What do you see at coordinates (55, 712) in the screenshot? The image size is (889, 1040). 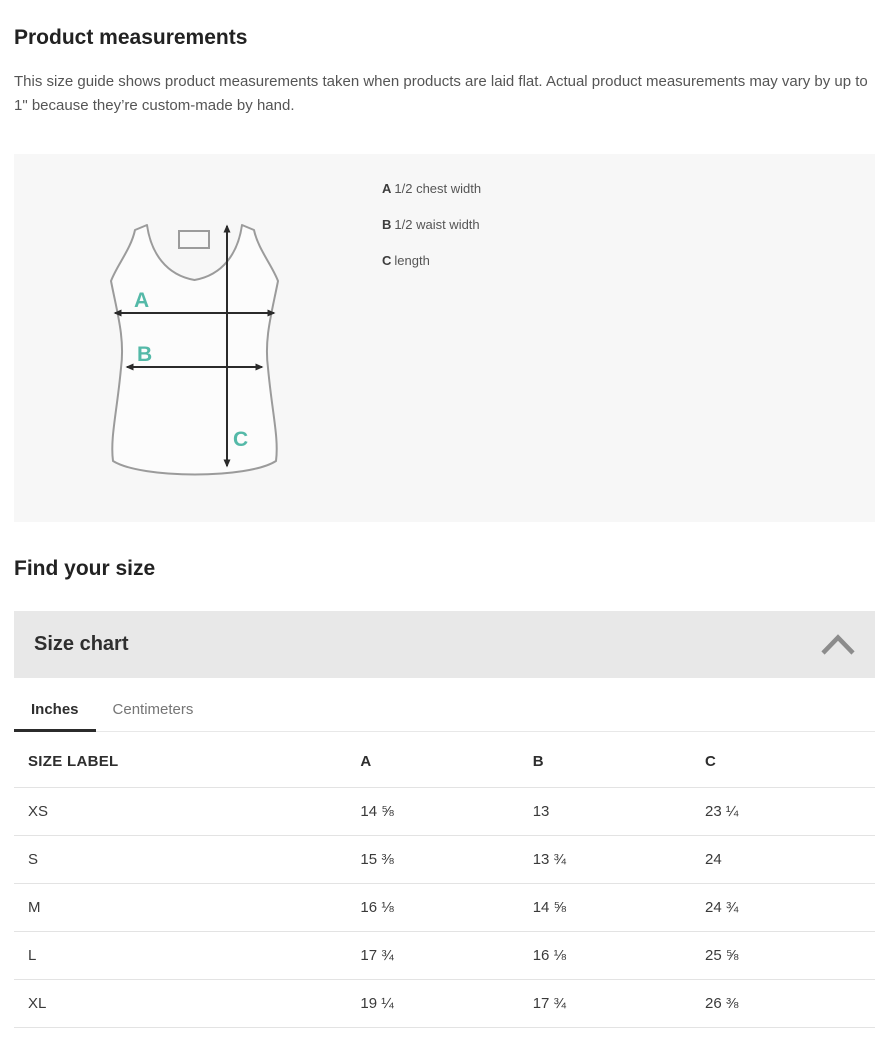 I see `tab-inches: Inches` at bounding box center [55, 712].